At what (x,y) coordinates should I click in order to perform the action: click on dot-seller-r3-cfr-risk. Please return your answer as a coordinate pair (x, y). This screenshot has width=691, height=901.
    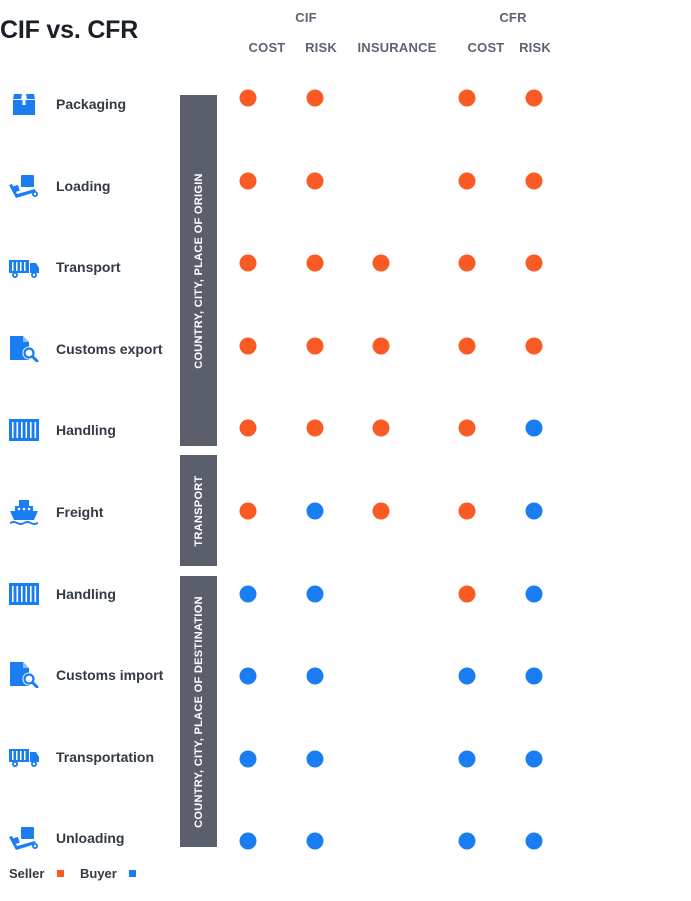
    Looking at the image, I should click on (534, 263).